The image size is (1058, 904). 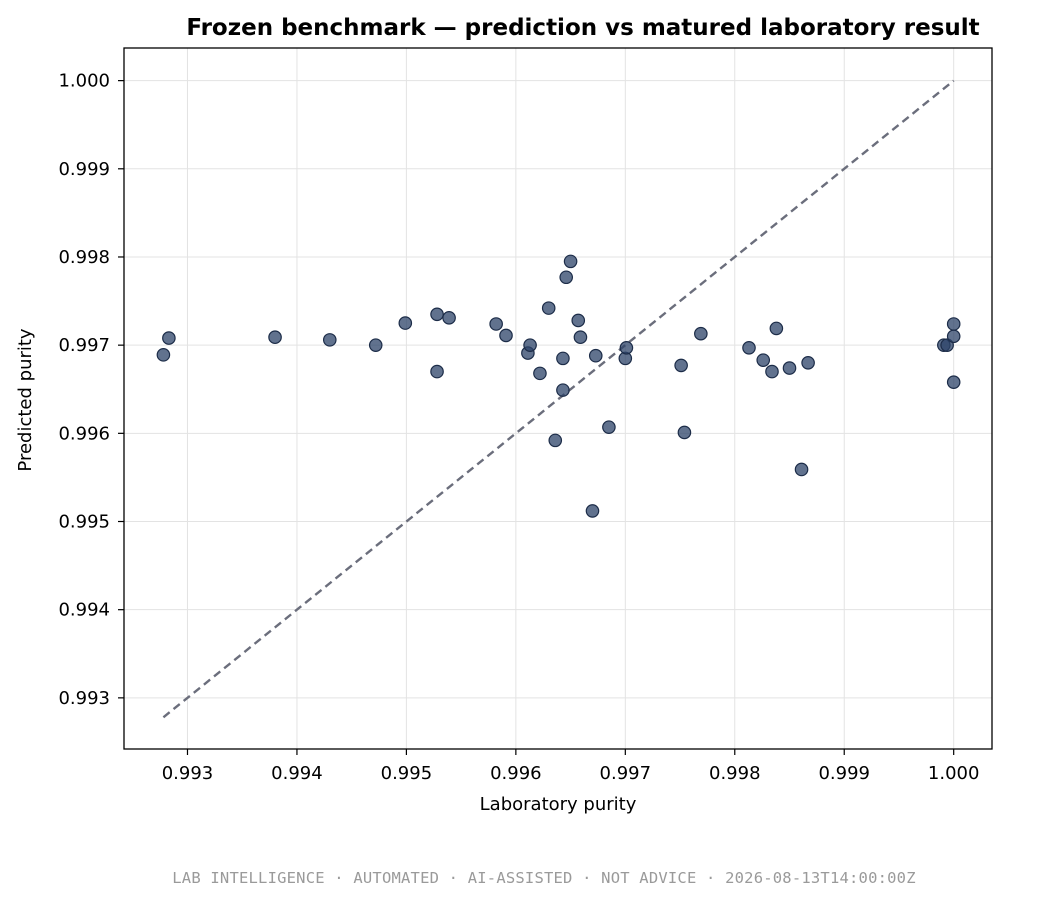 What do you see at coordinates (91, 390) in the screenshot?
I see `y-axis: 0.993 0.994 0.995 0.996 0.997 0.998 0.999 1.000` at bounding box center [91, 390].